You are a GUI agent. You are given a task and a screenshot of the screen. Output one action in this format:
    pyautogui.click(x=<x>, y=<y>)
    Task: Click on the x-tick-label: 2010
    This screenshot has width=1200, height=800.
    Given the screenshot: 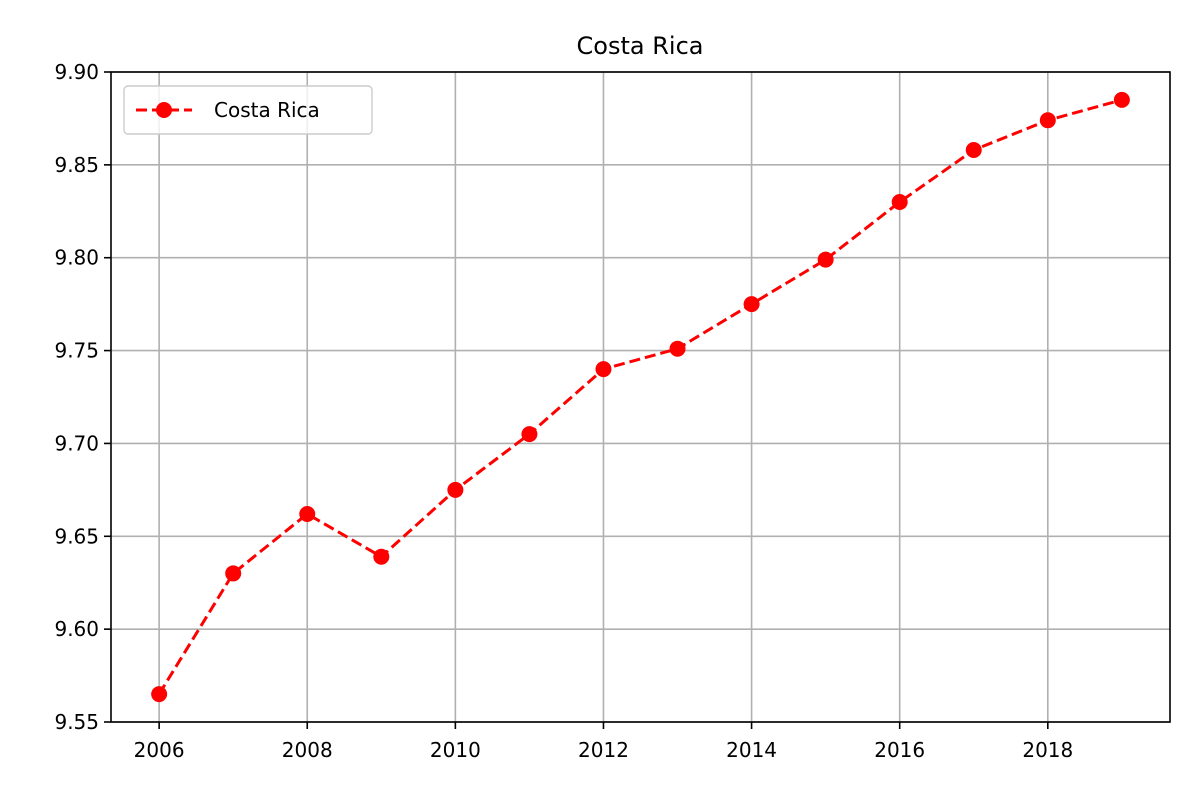 What is the action you would take?
    pyautogui.click(x=455, y=750)
    